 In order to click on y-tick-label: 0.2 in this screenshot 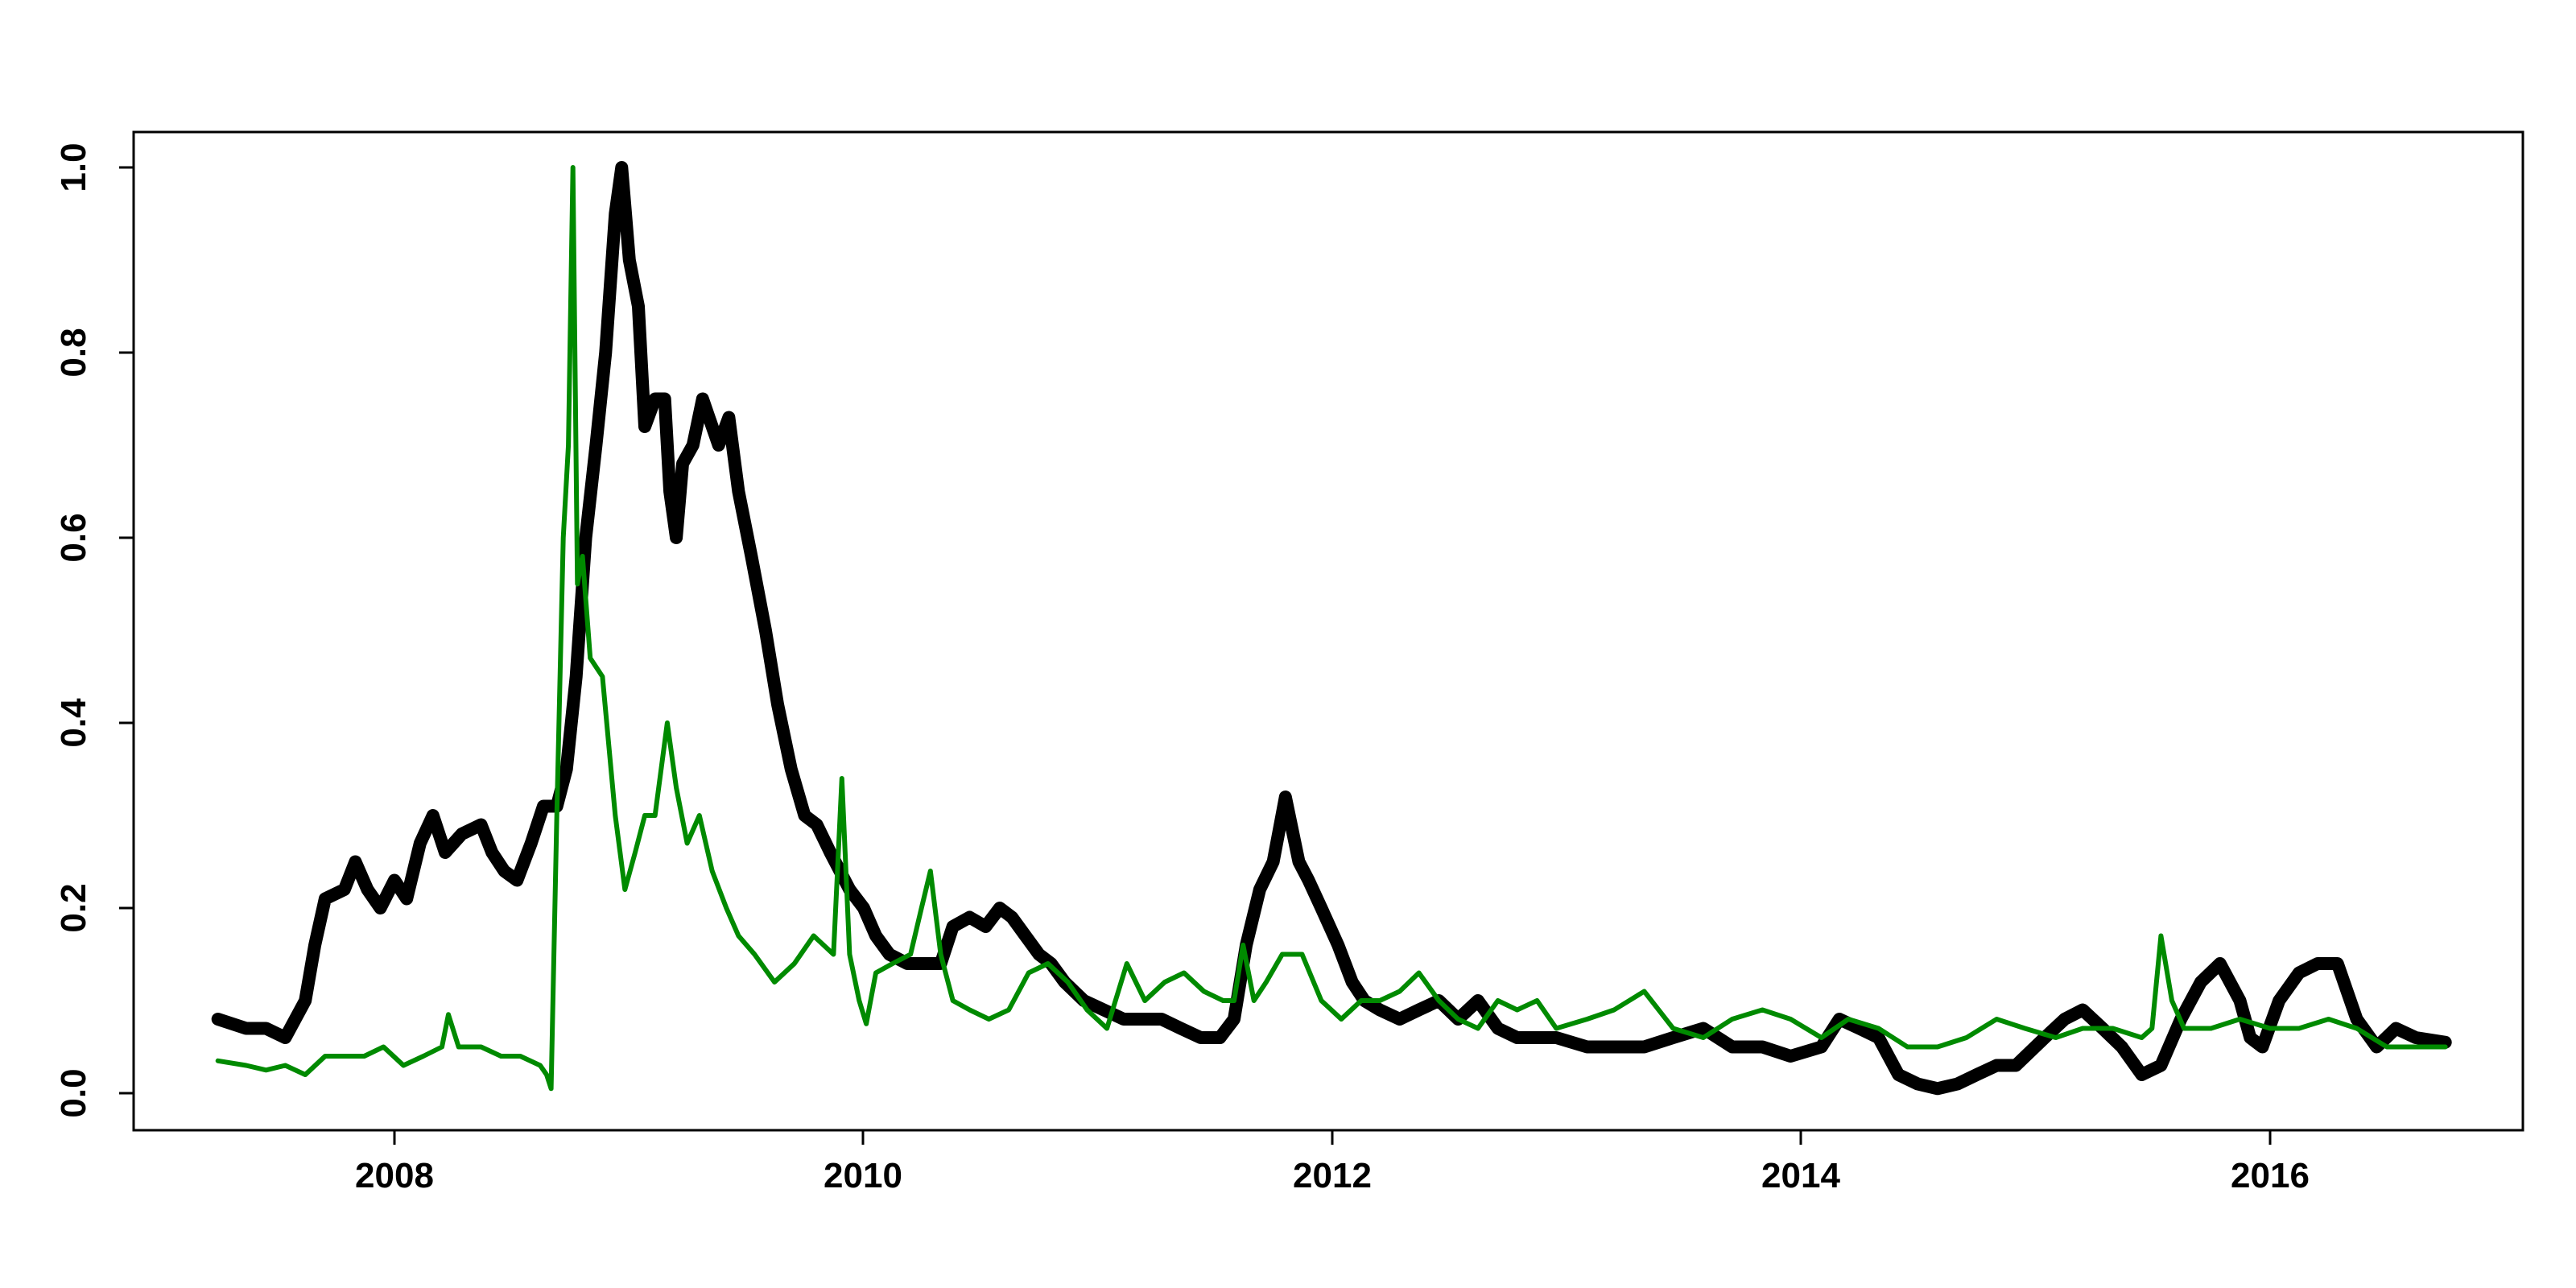, I will do `click(73, 907)`.